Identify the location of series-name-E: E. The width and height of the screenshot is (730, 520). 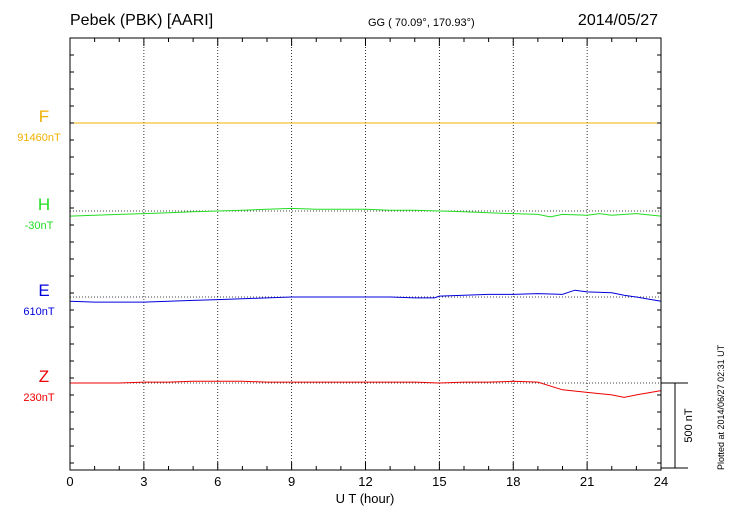
(43, 290).